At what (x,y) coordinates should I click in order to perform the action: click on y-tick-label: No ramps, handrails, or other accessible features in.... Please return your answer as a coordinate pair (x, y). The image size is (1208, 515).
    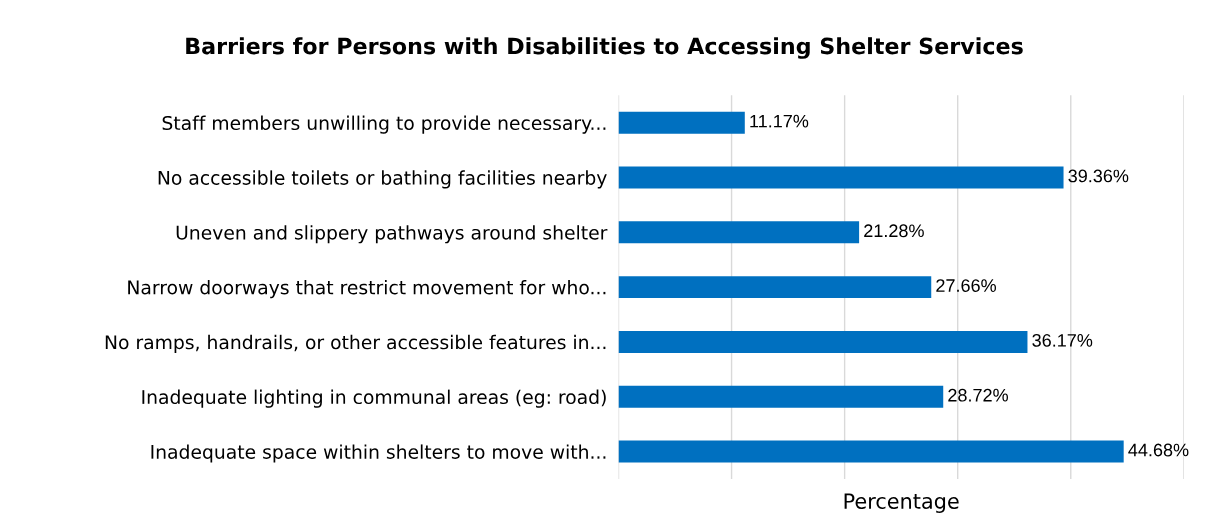
    Looking at the image, I should click on (355, 343).